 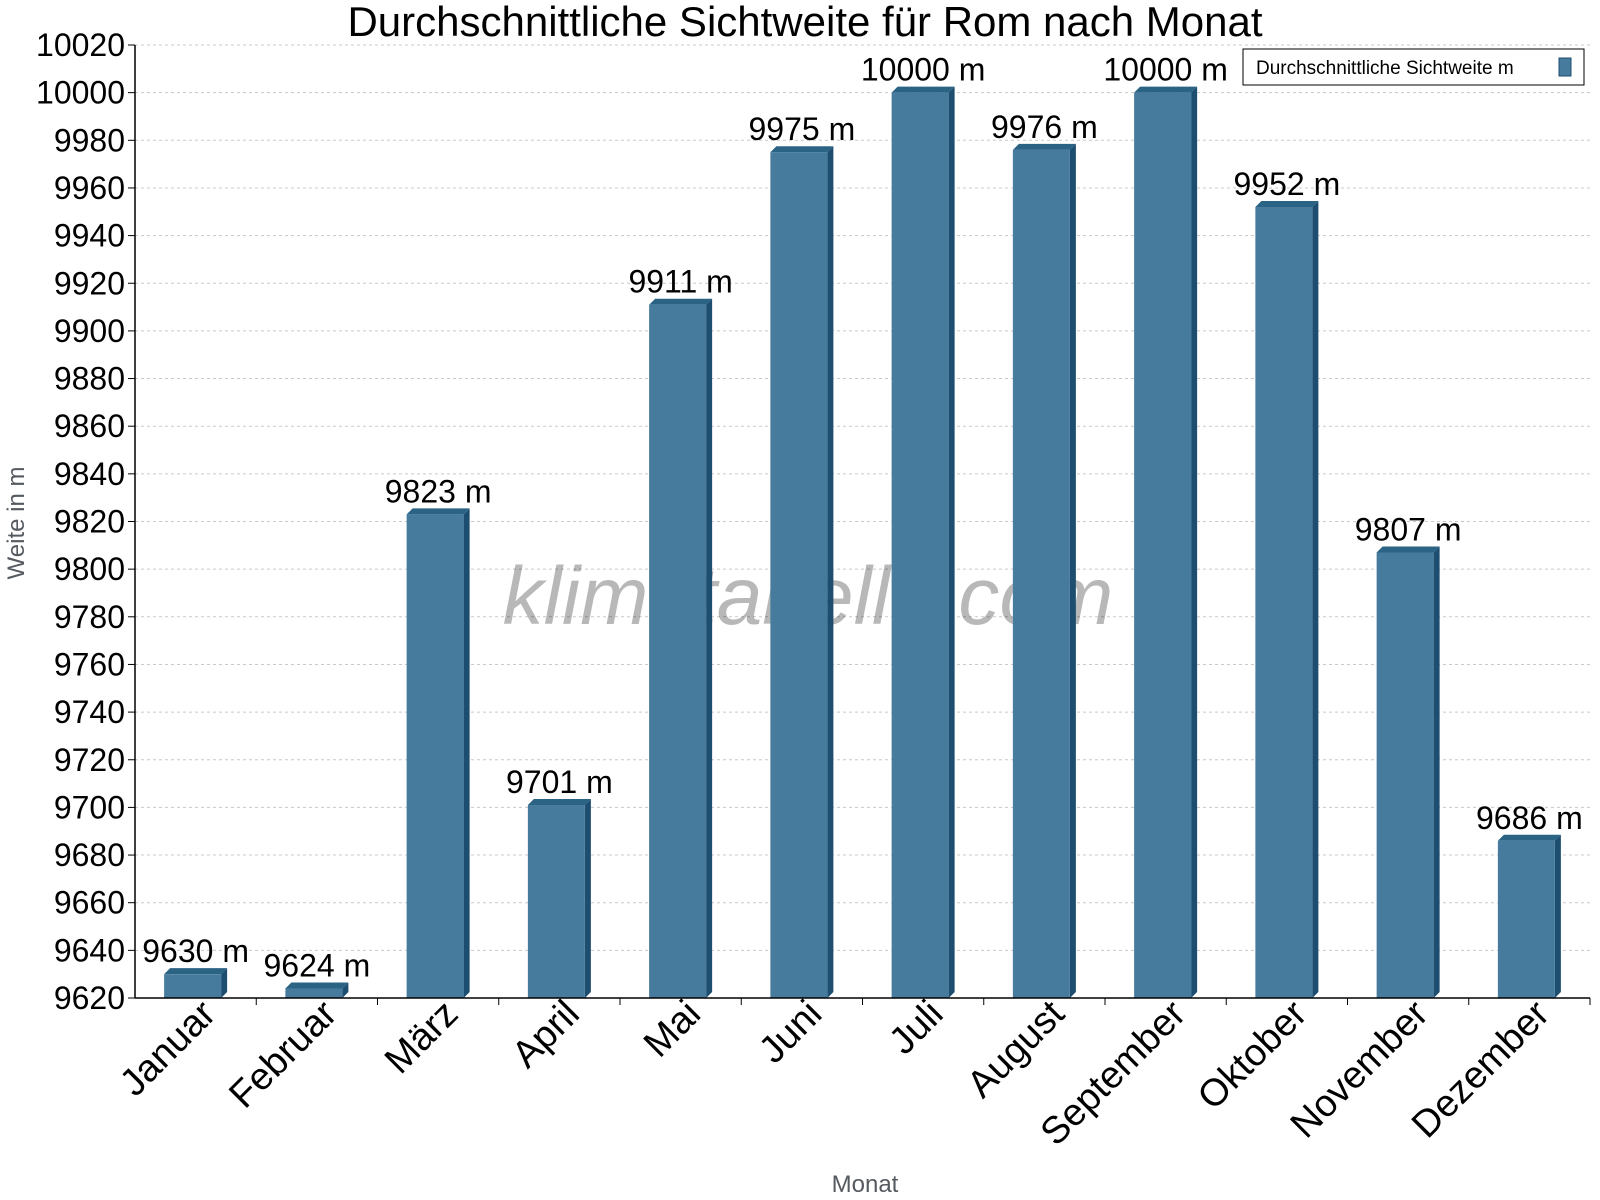 I want to click on y-tick-label: 9900, so click(x=89, y=331).